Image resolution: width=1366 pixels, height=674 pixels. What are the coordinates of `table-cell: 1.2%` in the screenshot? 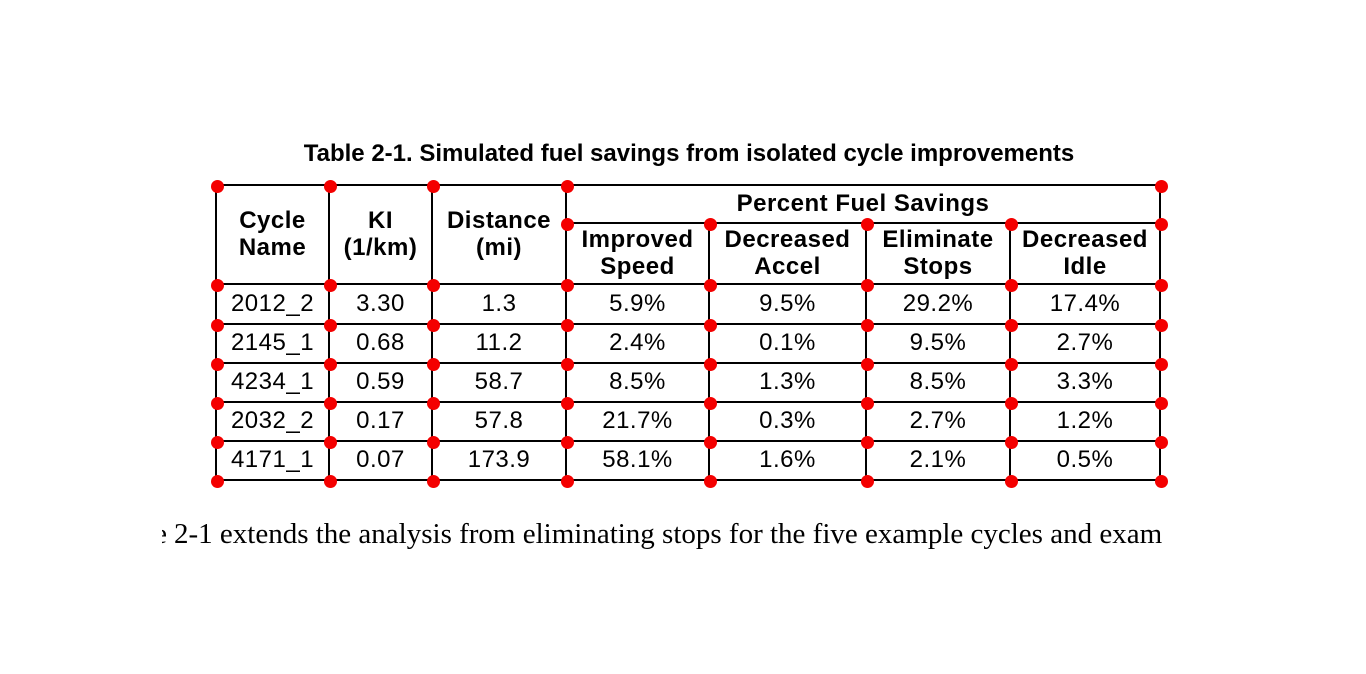 It's located at (1085, 421).